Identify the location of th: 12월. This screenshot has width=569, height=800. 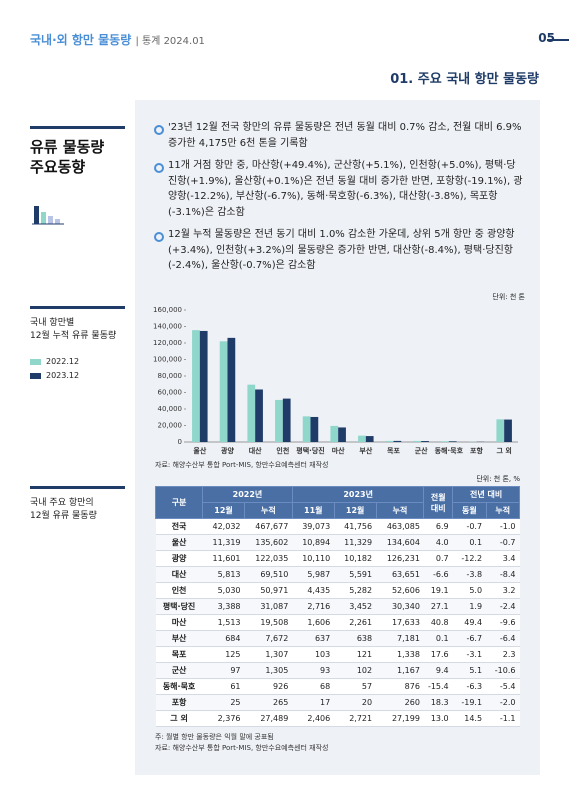
(355, 510).